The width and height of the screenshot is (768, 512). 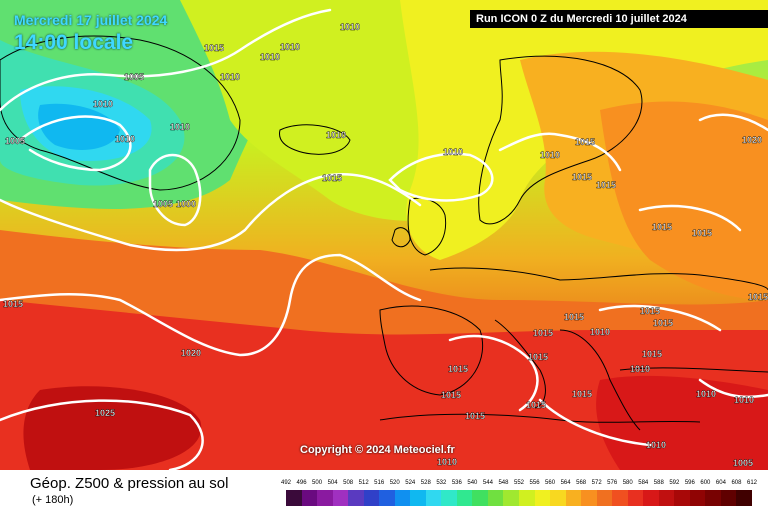 I want to click on copyright-notice: Copyright © 2024 Meteociel.fr, so click(x=377, y=450).